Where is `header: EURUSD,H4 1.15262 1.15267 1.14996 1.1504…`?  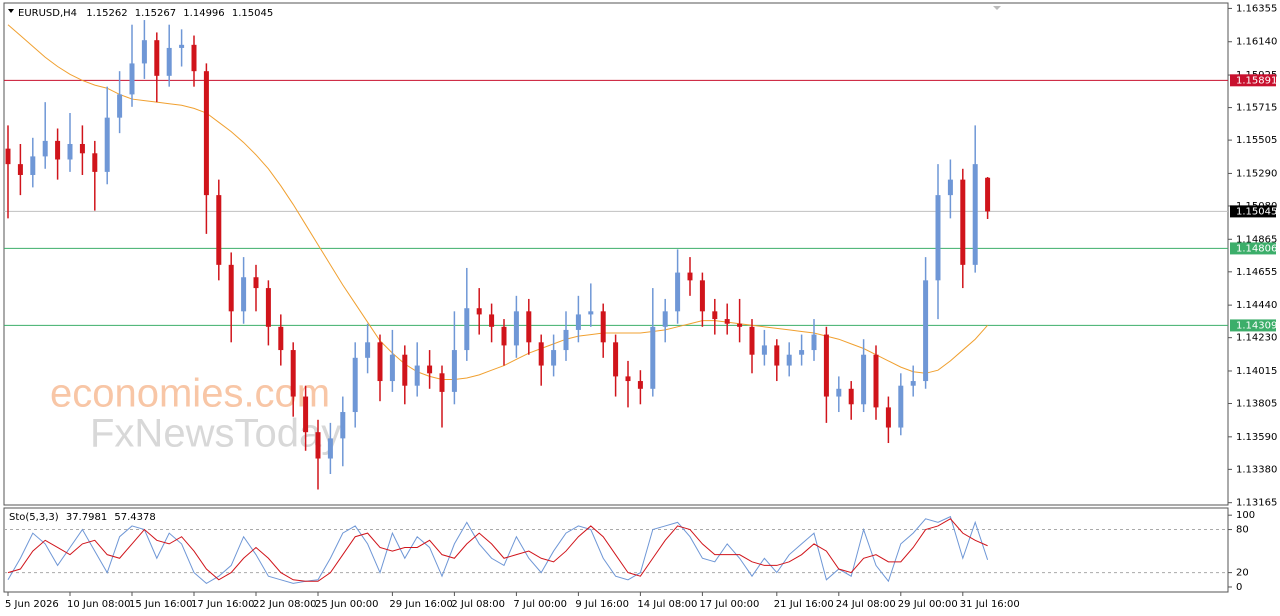
header: EURUSD,H4 1.15262 1.15267 1.14996 1.1504… is located at coordinates (145, 13).